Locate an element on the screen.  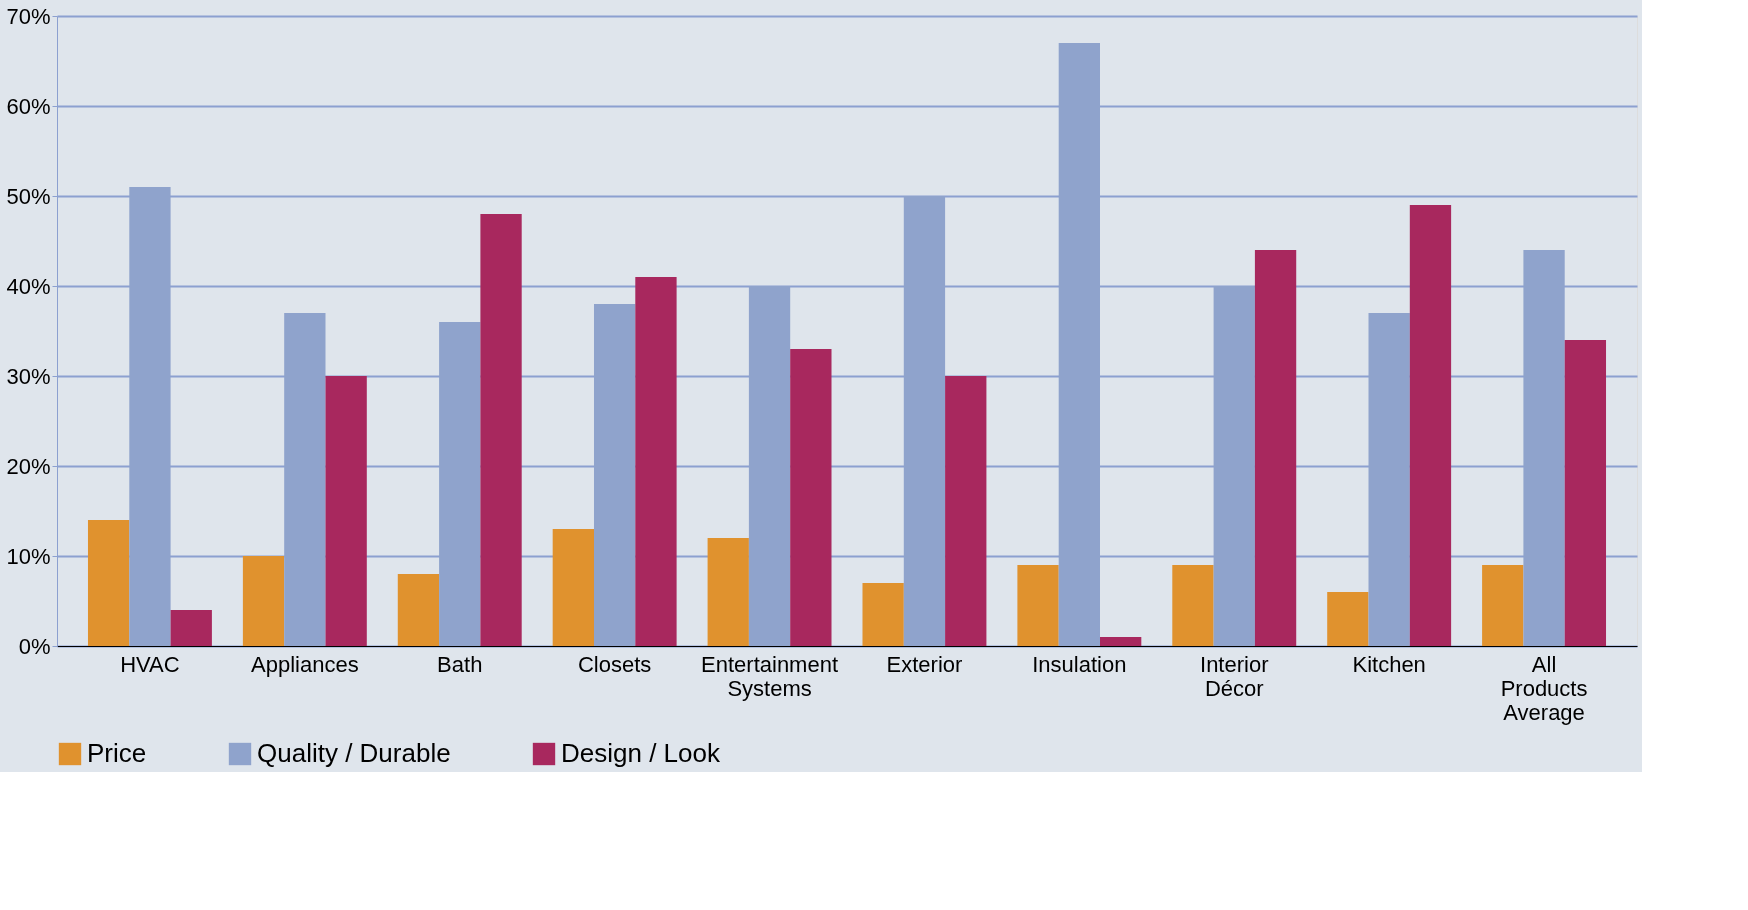
y-tick-label: 60% is located at coordinates (28, 106).